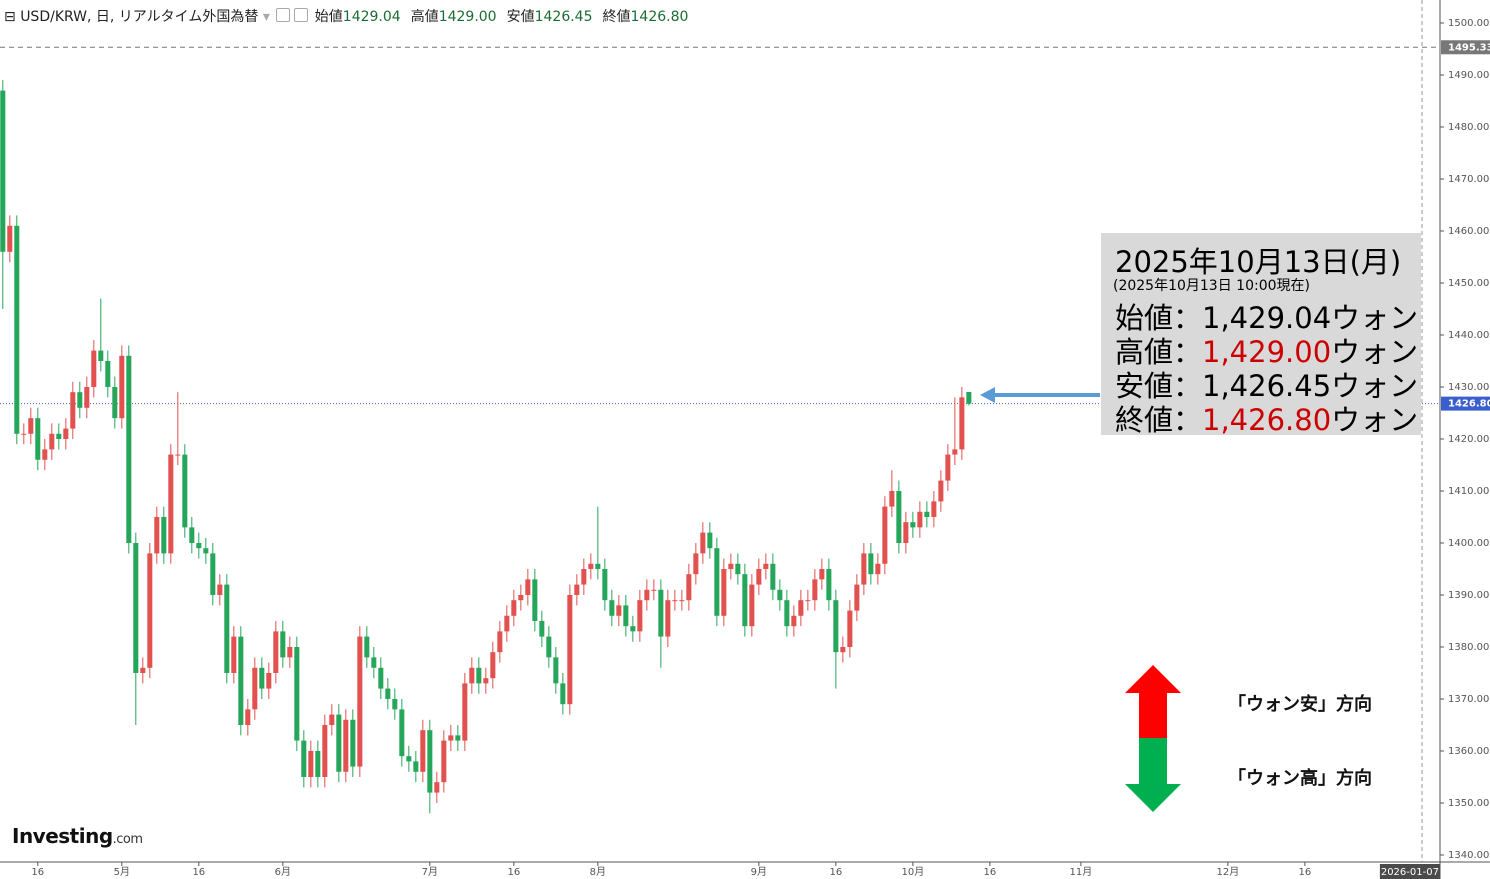  I want to click on y-tick-label: 1490.00, so click(1468, 75).